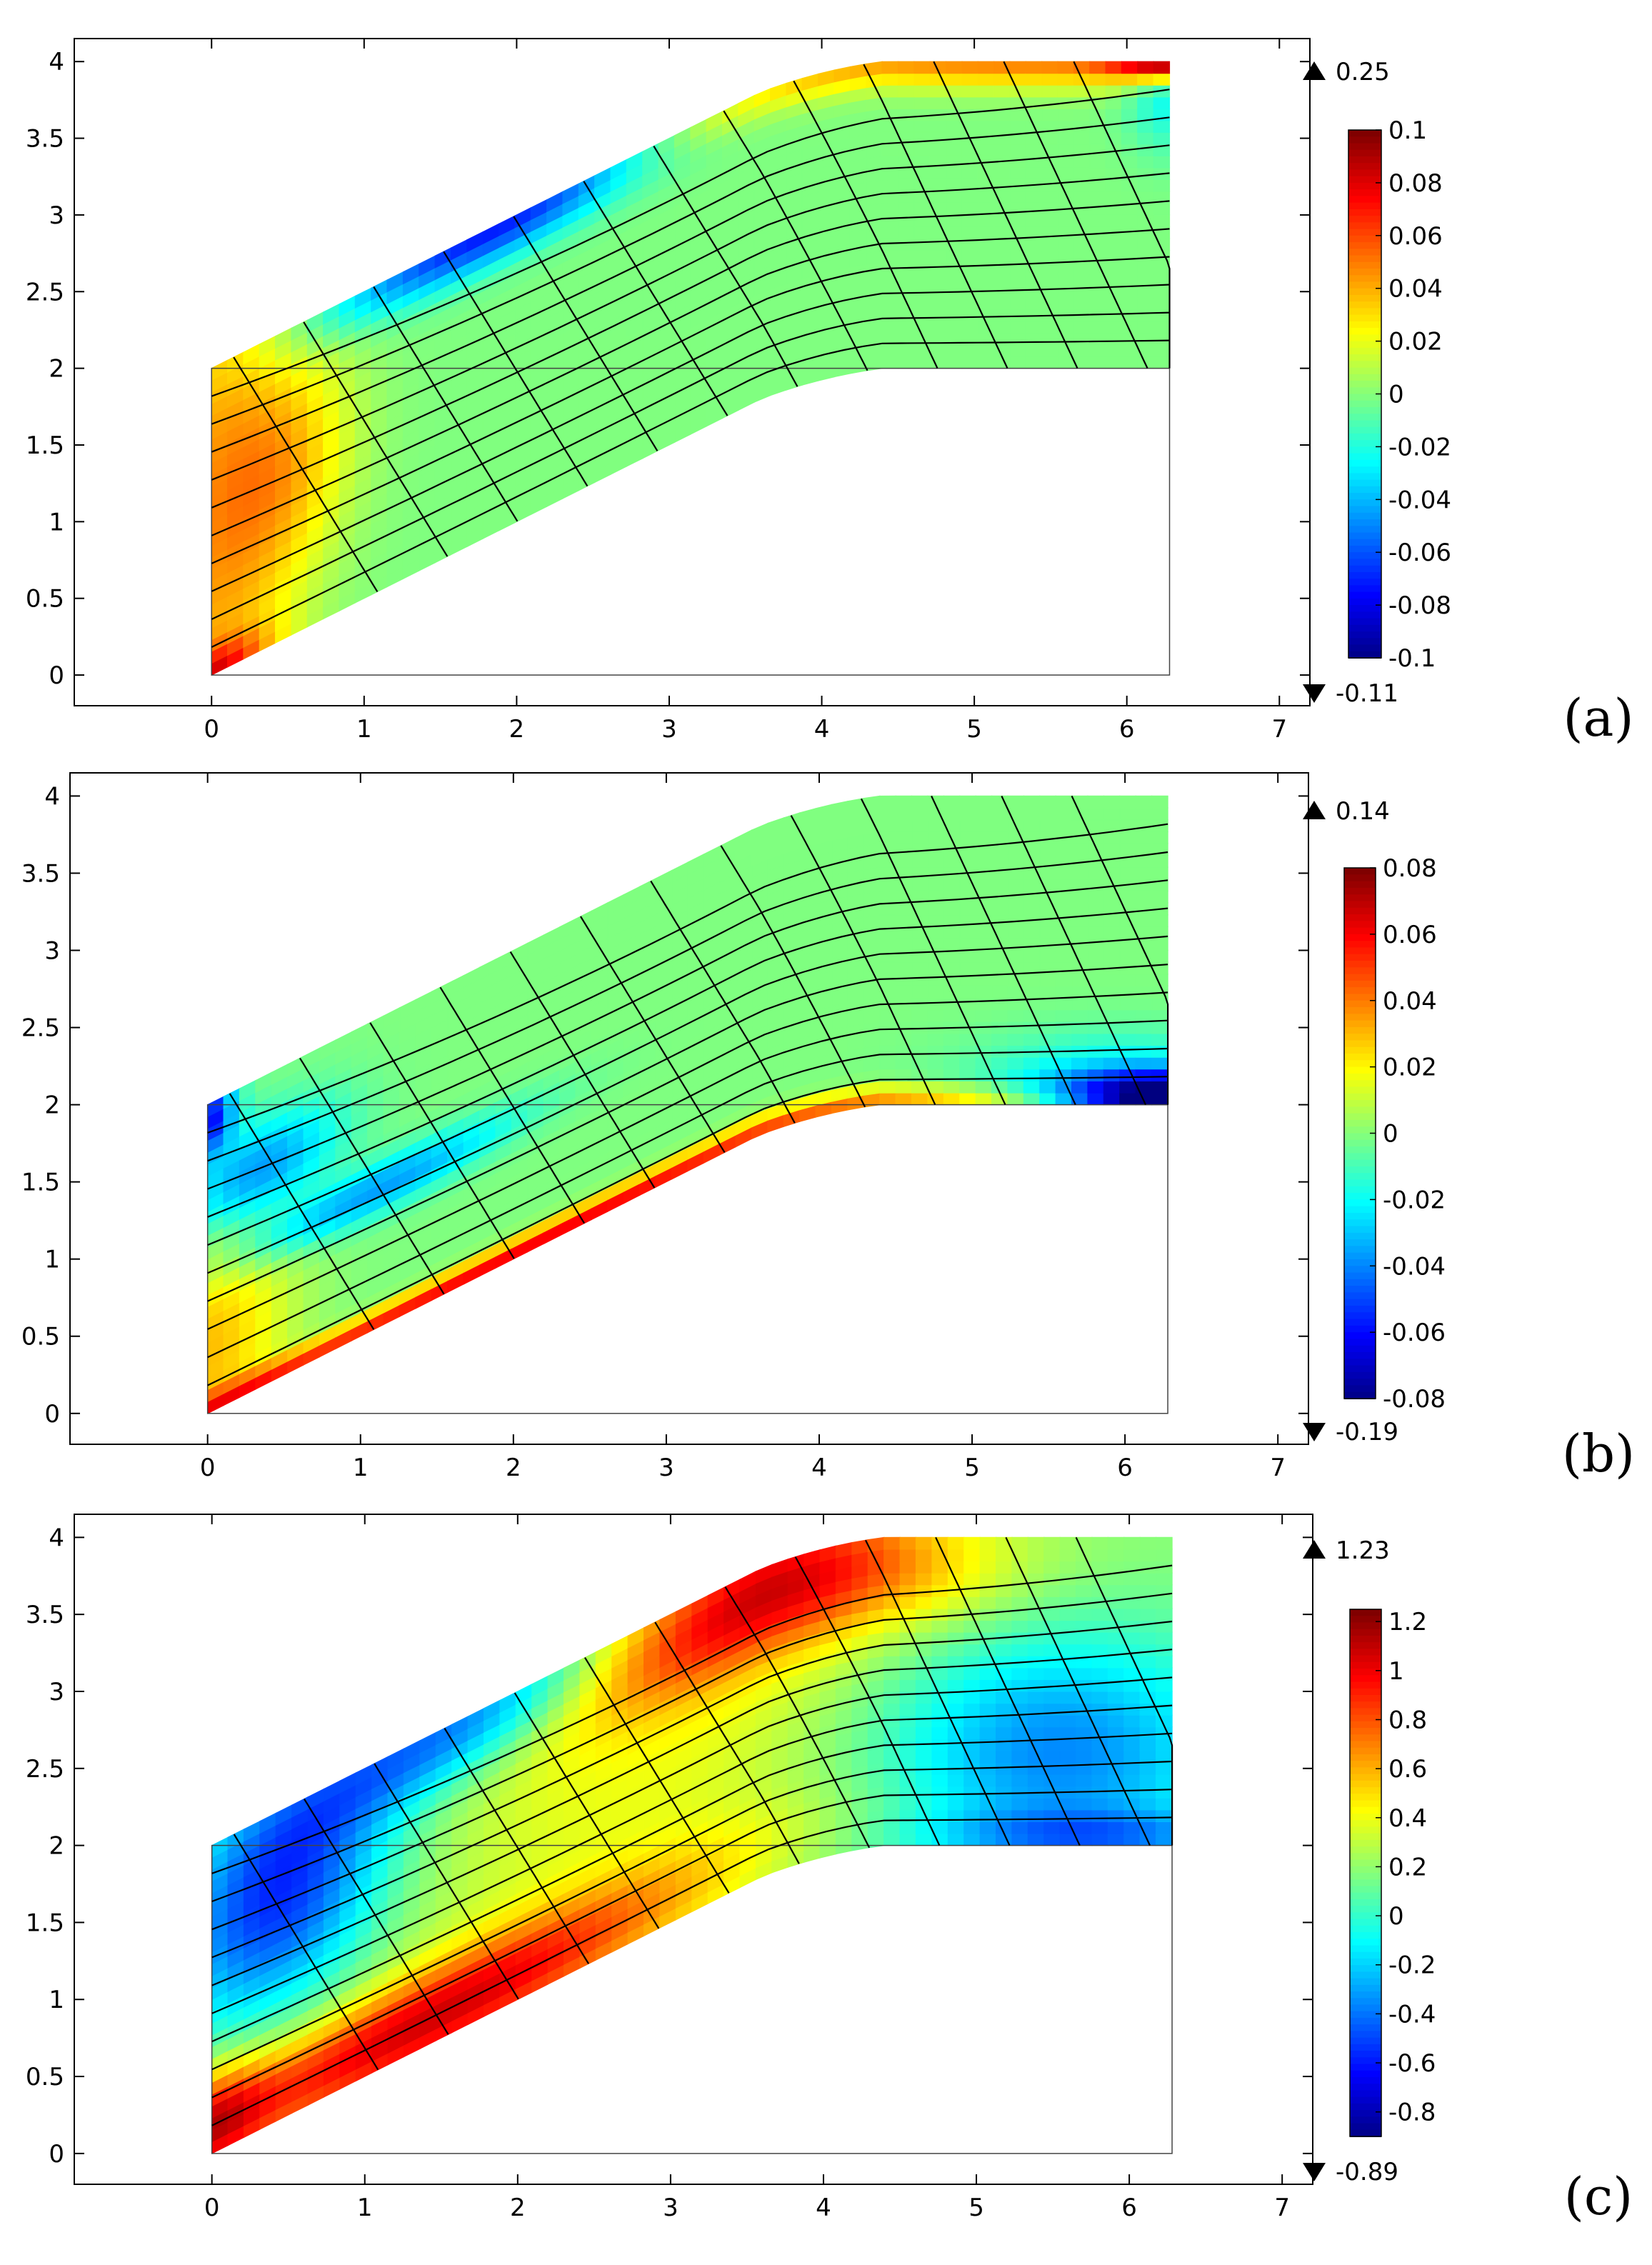 The width and height of the screenshot is (1652, 2265). I want to click on colorbar-tick-label: -0.1, so click(1412, 658).